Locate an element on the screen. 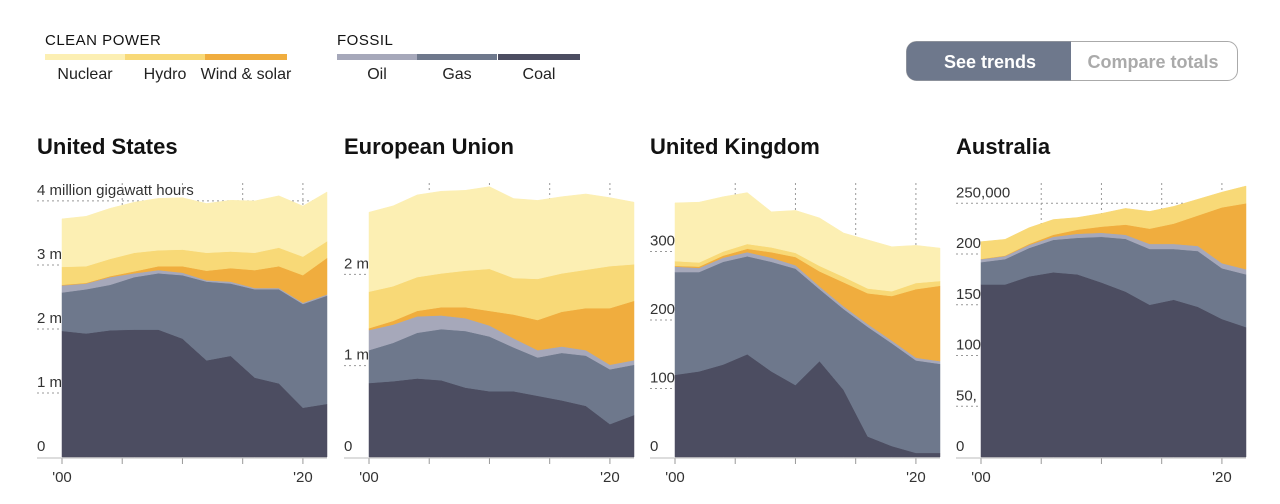 The width and height of the screenshot is (1280, 504). legend-group-title: FOSSIL is located at coordinates (365, 40).